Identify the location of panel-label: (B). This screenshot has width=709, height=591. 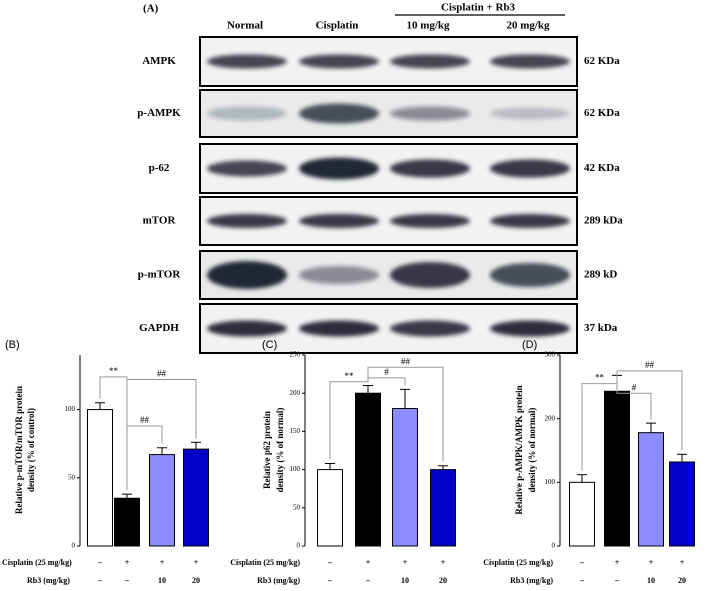
(12, 345).